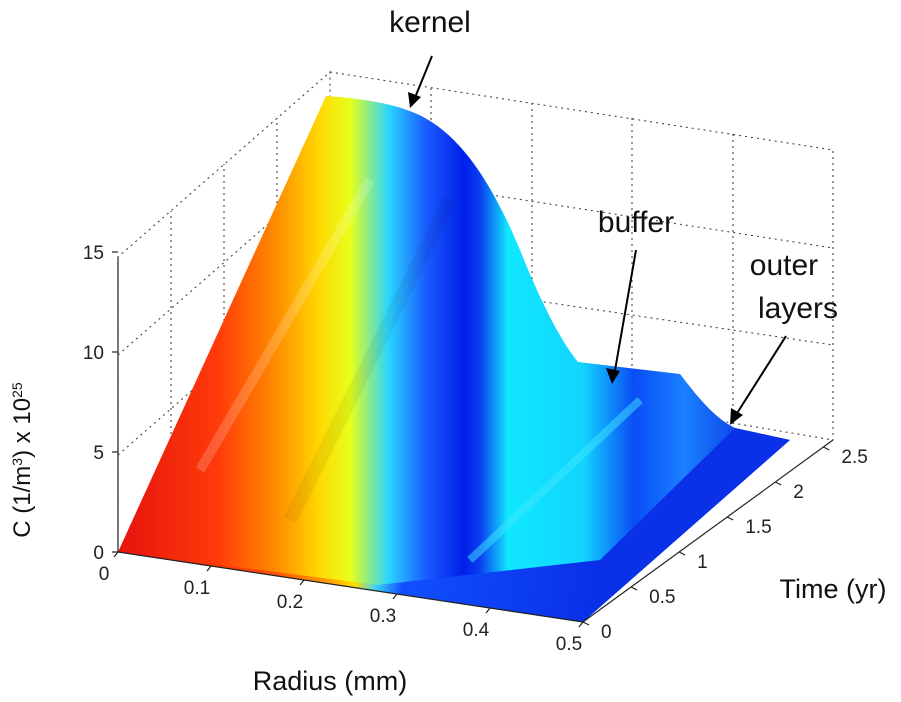 The height and width of the screenshot is (702, 901). Describe the element at coordinates (17, 390) in the screenshot. I see `z-axis-label-exp2: 25` at that location.